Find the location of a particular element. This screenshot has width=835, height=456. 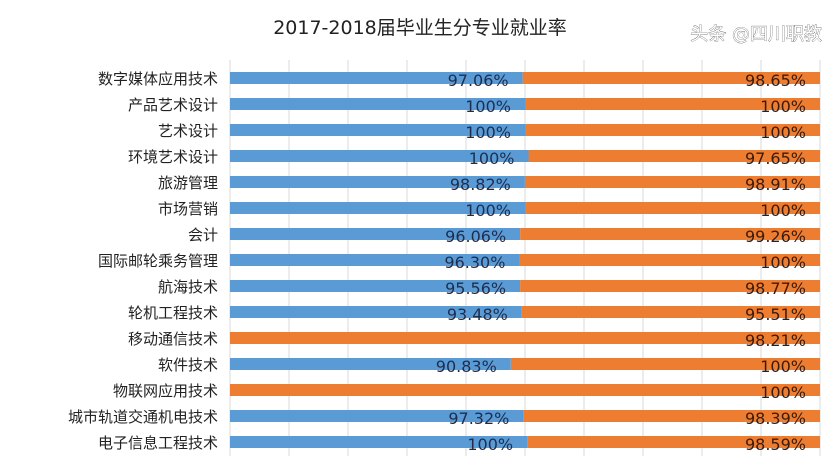

category-label: 软件技术 is located at coordinates (188, 365).